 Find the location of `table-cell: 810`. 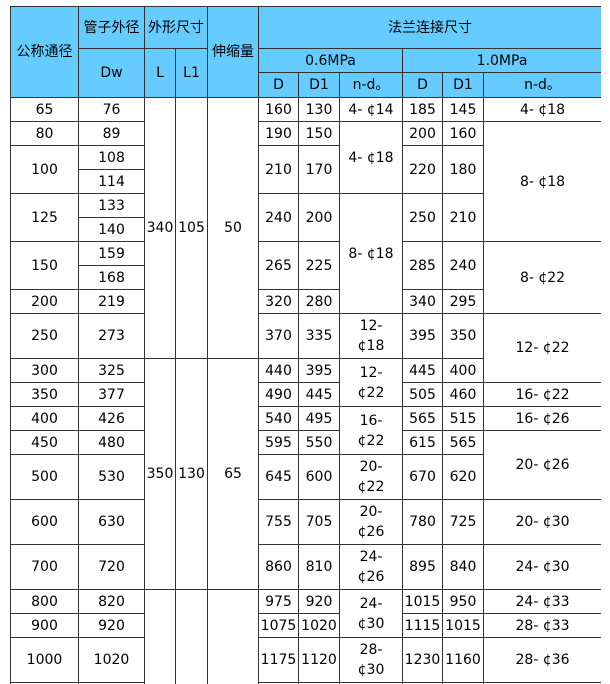

table-cell: 810 is located at coordinates (319, 567).